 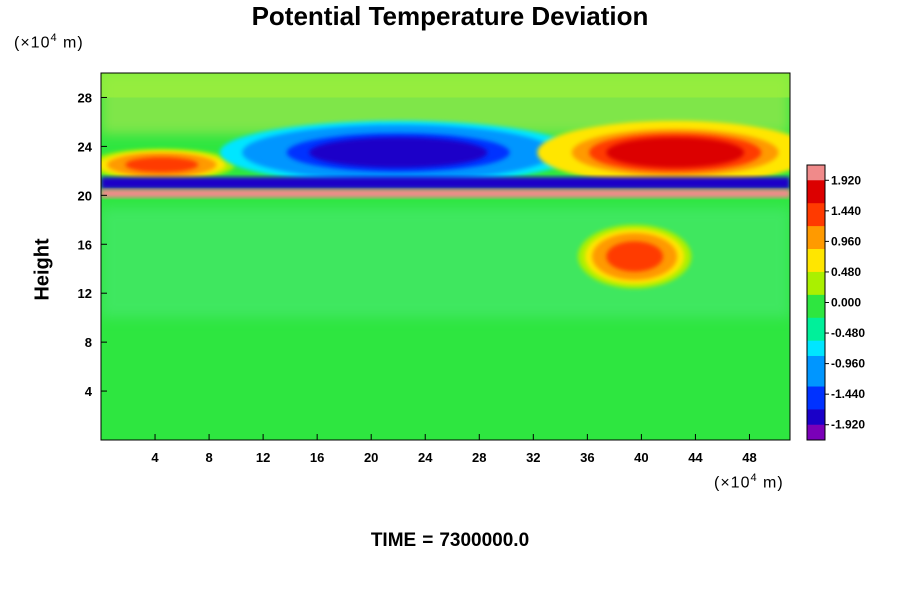 What do you see at coordinates (208, 457) in the screenshot?
I see `x-tick-label: 8` at bounding box center [208, 457].